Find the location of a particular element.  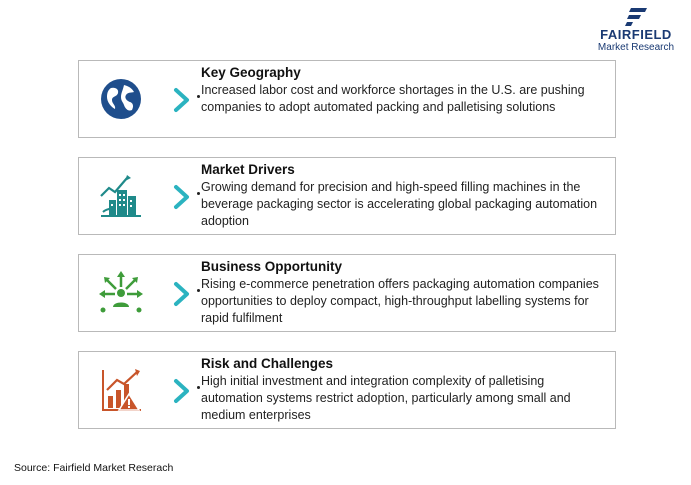

card-title: Risk and Challenges is located at coordinates (267, 363).